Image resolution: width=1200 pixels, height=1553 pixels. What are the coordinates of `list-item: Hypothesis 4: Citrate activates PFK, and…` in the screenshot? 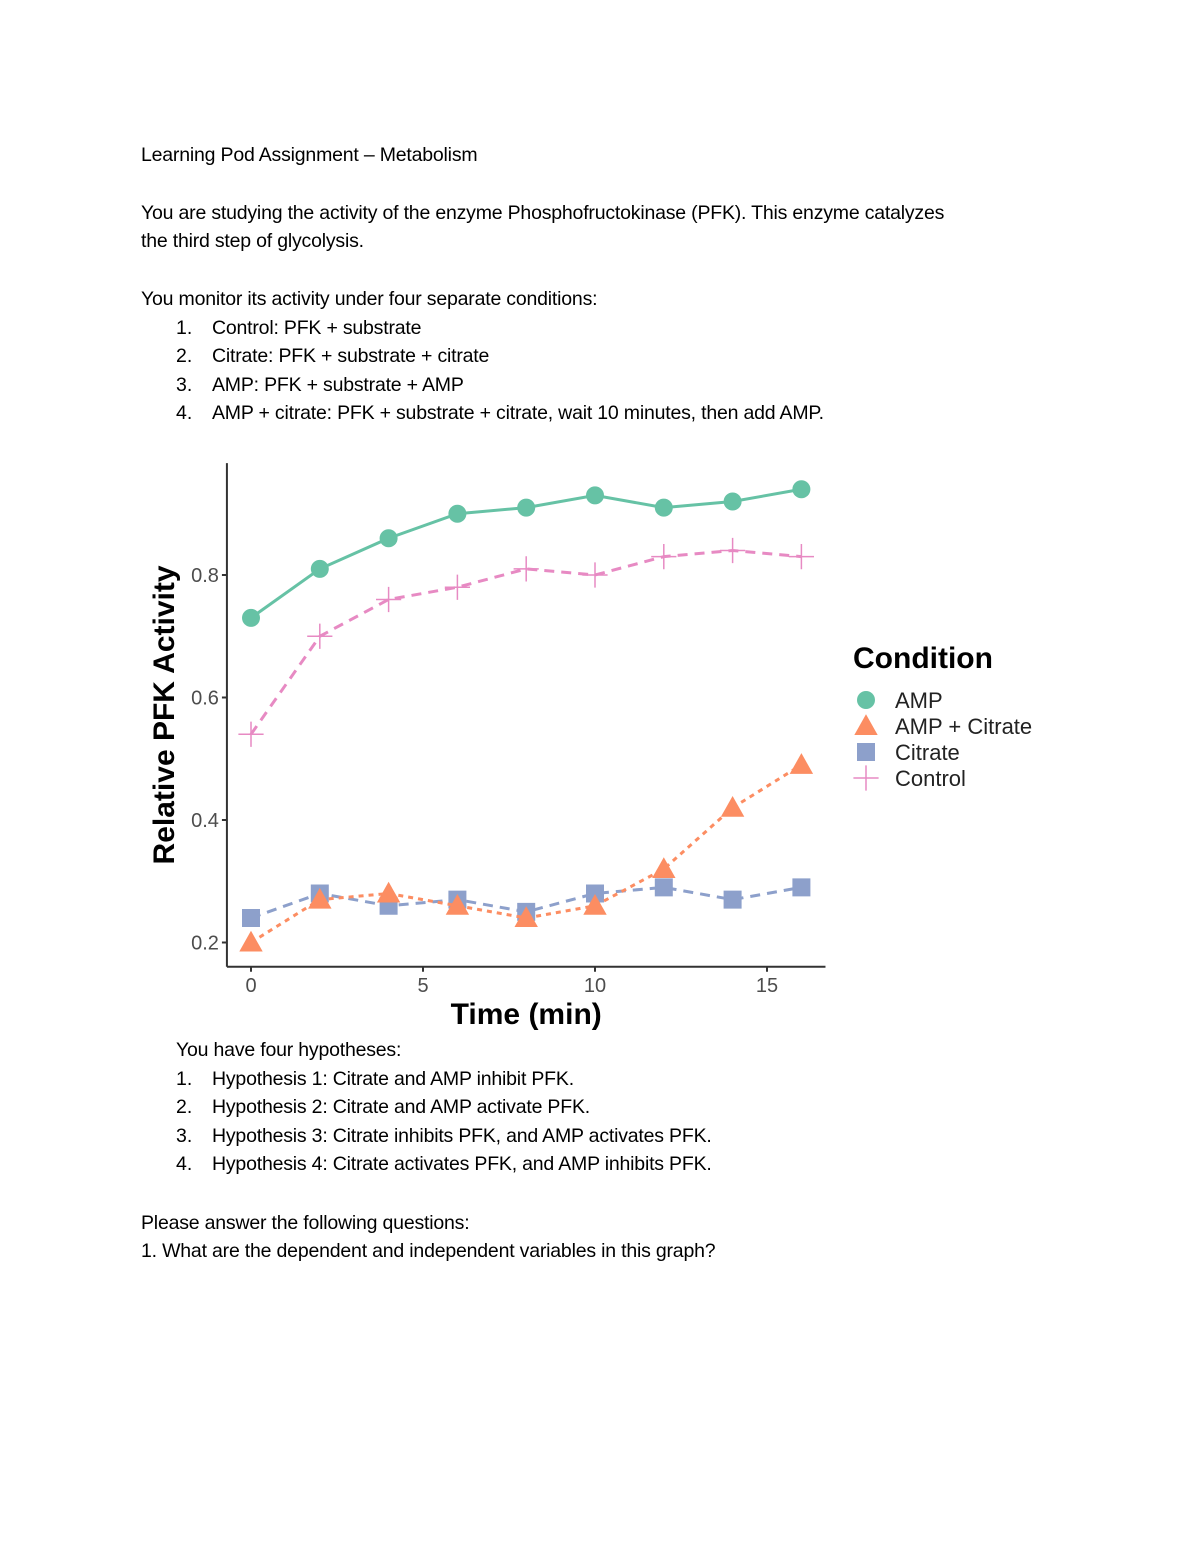 It's located at (462, 1164).